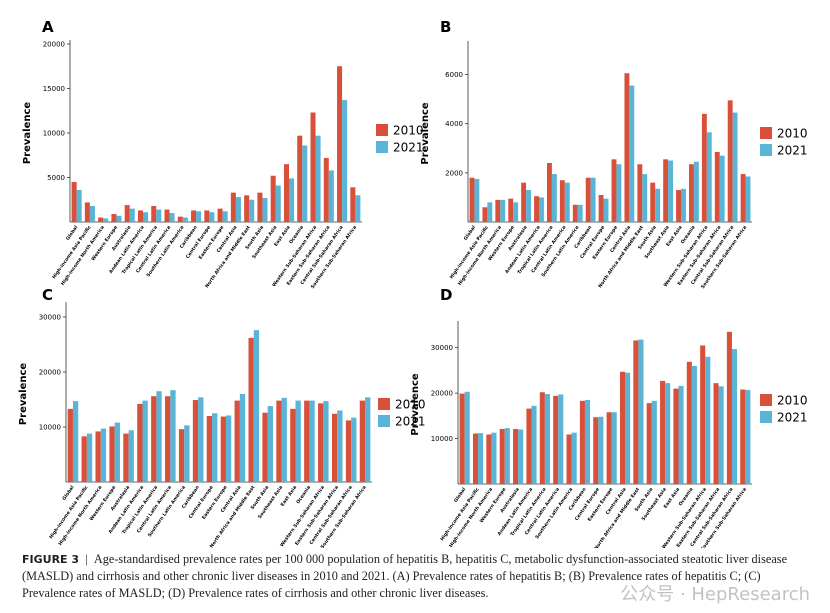  Describe the element at coordinates (51, 559) in the screenshot. I see `caption-label: FIGURE 3` at that location.